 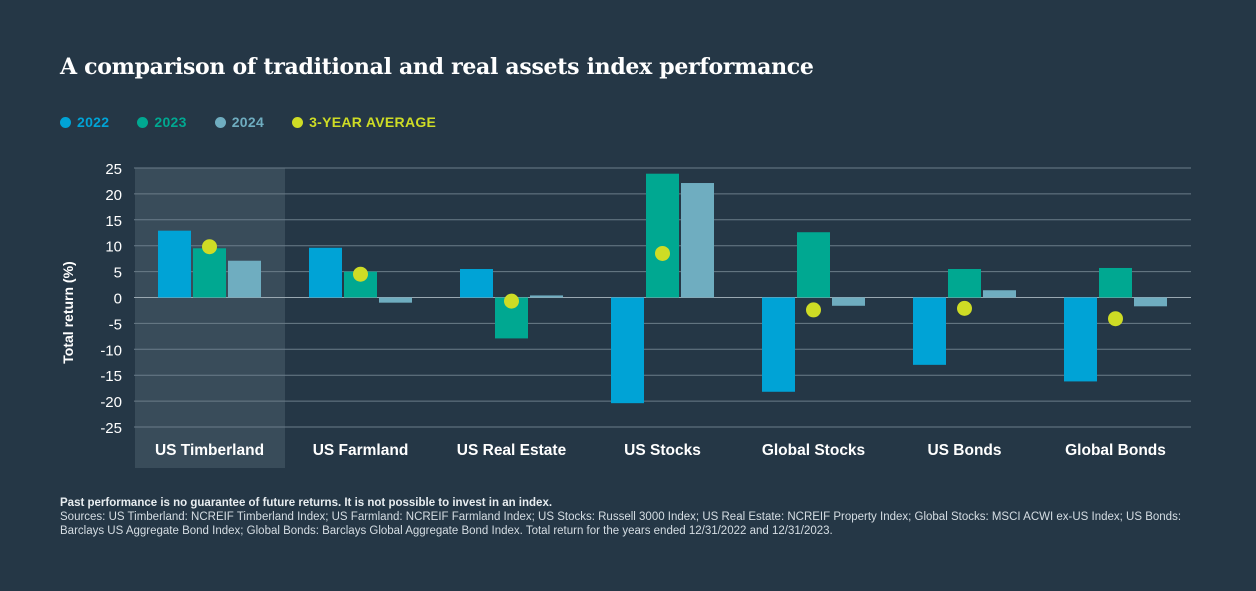 What do you see at coordinates (113, 195) in the screenshot?
I see `y-tick-label: 20` at bounding box center [113, 195].